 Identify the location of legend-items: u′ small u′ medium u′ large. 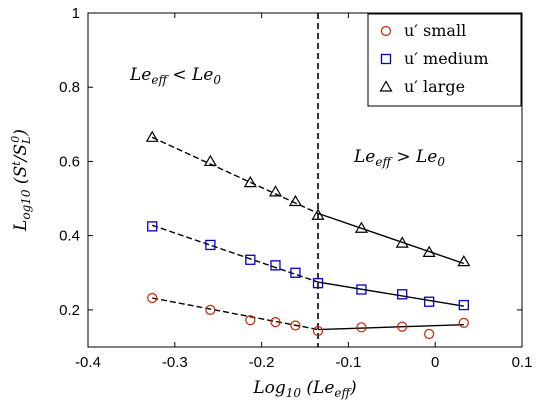
(434, 58).